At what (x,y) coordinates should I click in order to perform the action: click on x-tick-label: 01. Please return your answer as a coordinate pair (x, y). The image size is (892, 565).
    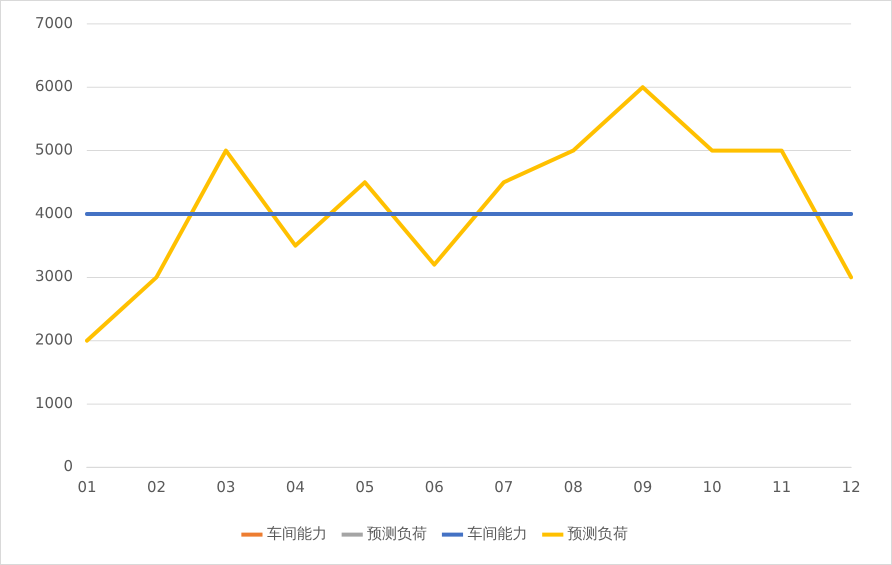
    Looking at the image, I should click on (86, 487).